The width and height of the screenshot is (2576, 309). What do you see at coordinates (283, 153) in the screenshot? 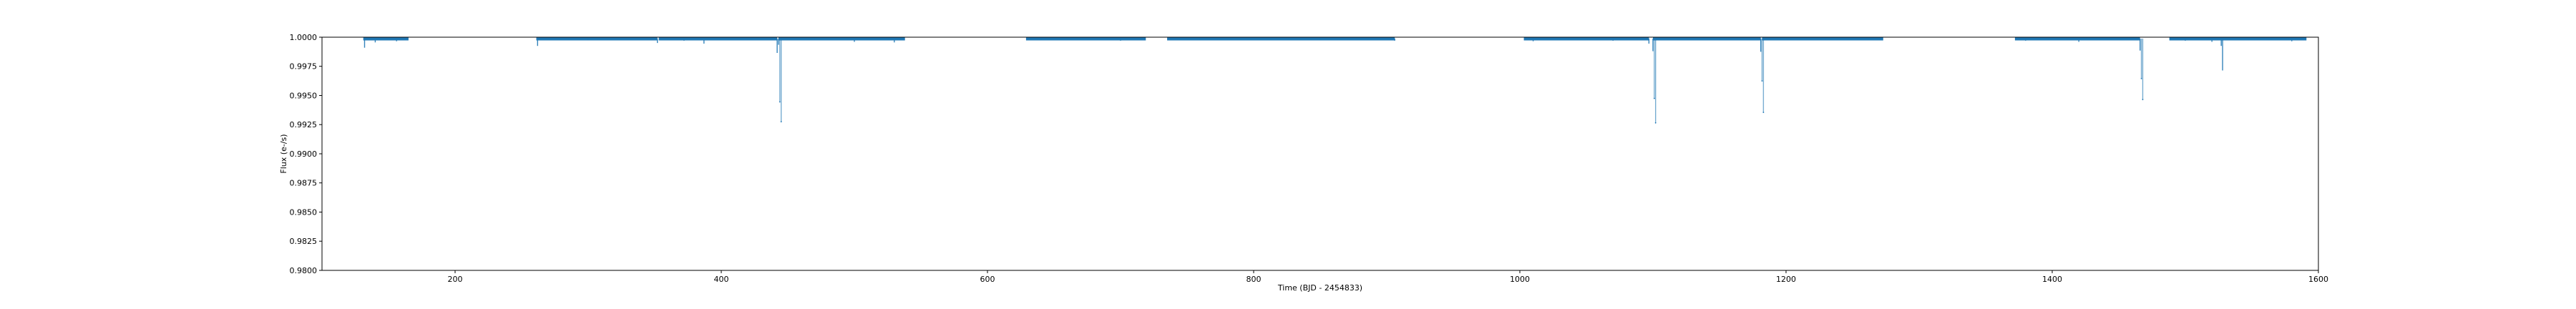
I see `y-axis-label: Flux (e-/s)` at bounding box center [283, 153].